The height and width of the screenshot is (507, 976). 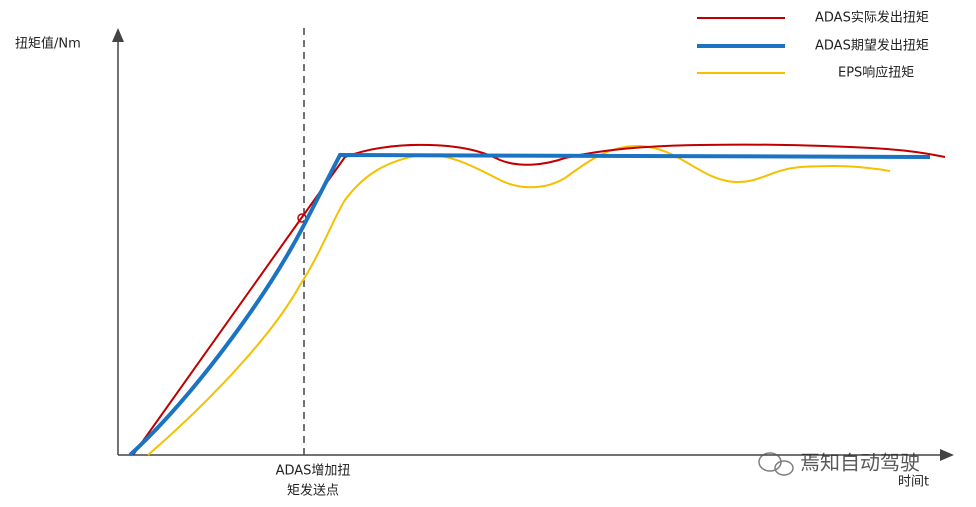 What do you see at coordinates (876, 73) in the screenshot?
I see `legend-label: EPS响应扭矩` at bounding box center [876, 73].